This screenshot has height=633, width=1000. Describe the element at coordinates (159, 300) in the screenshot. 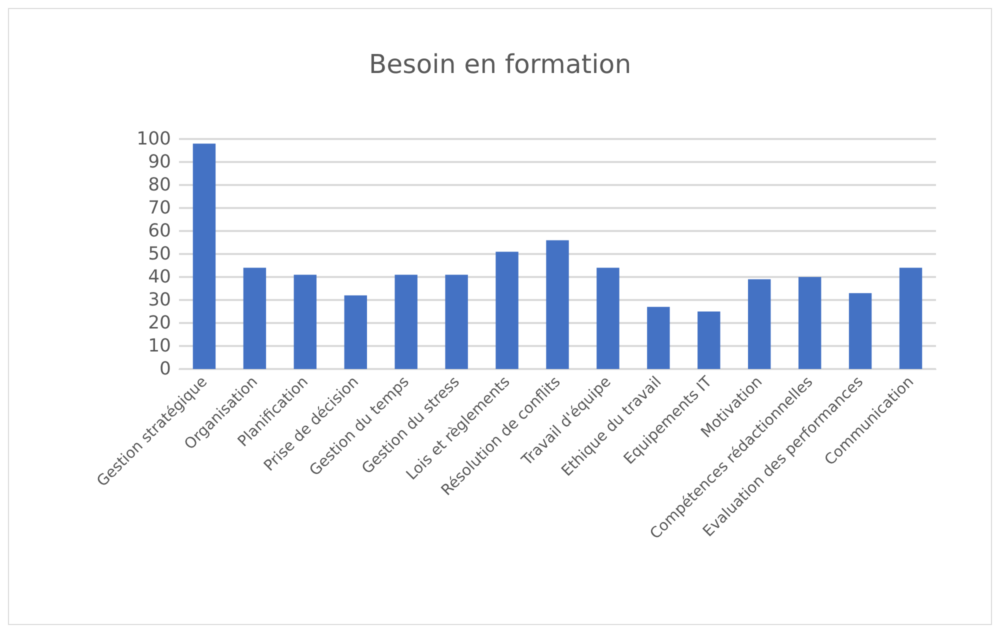

I see `y-tick-label: 30` at that location.